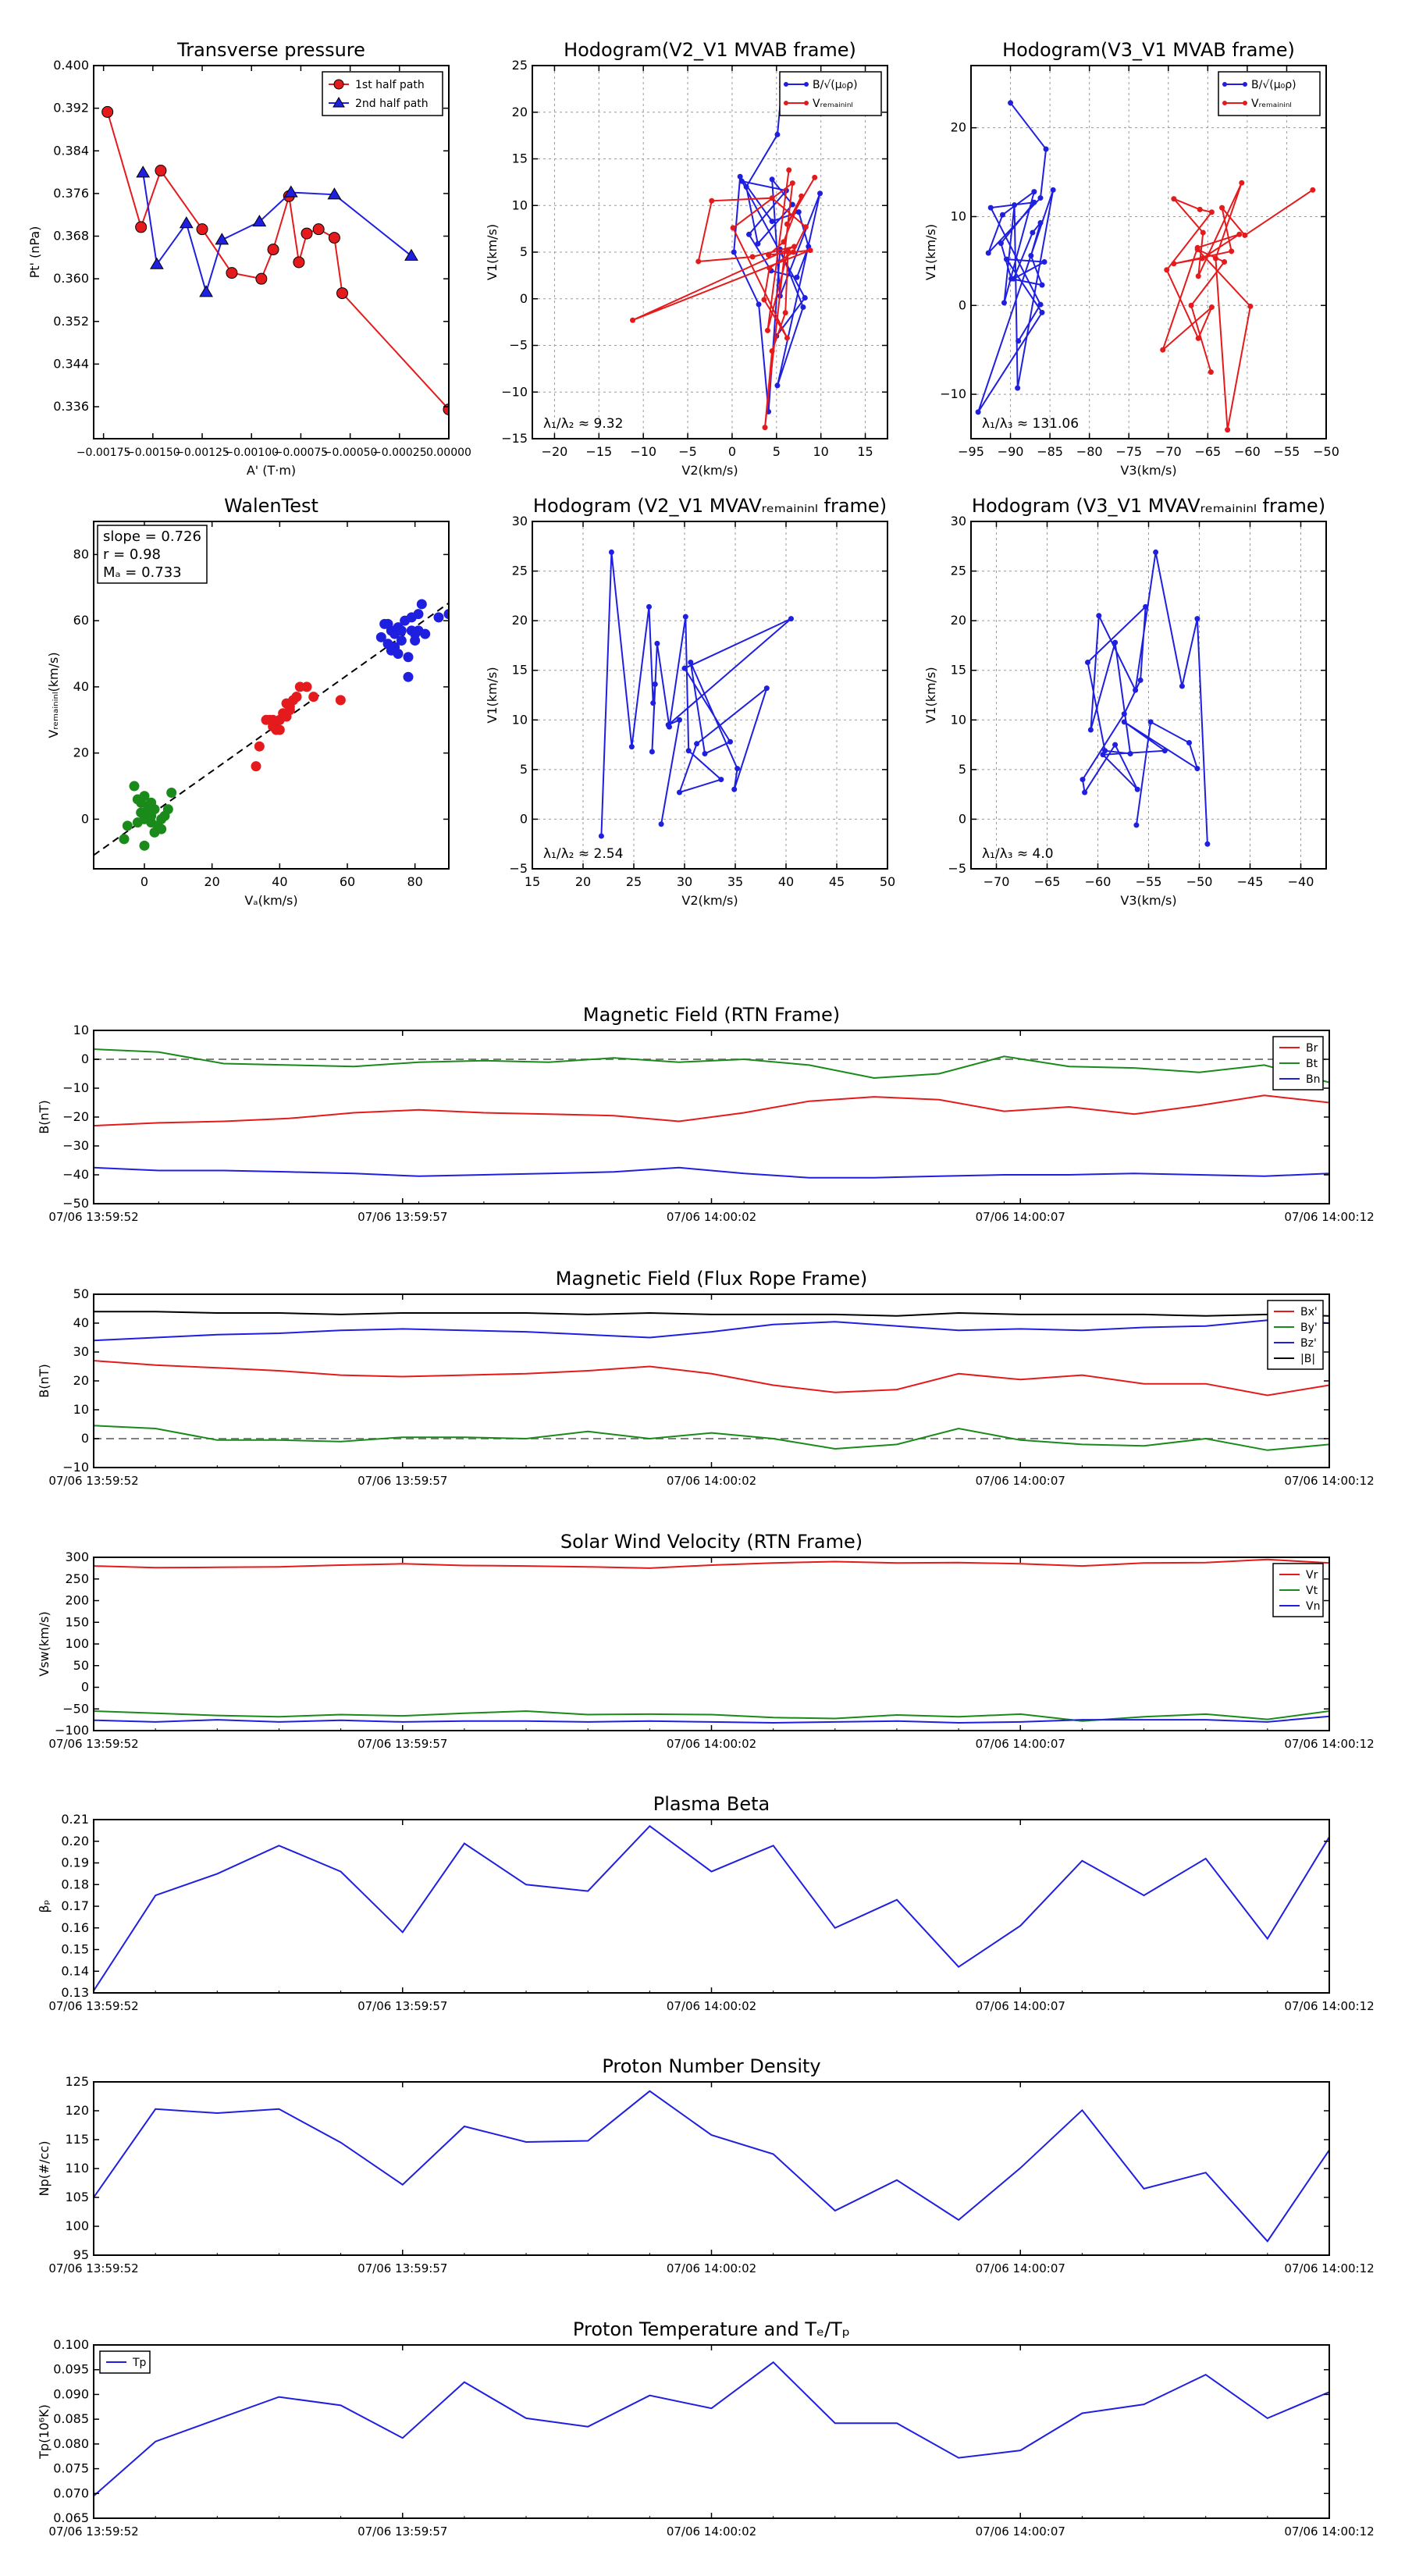 The height and width of the screenshot is (2576, 1405). I want to click on y-tick-label: 5, so click(962, 769).